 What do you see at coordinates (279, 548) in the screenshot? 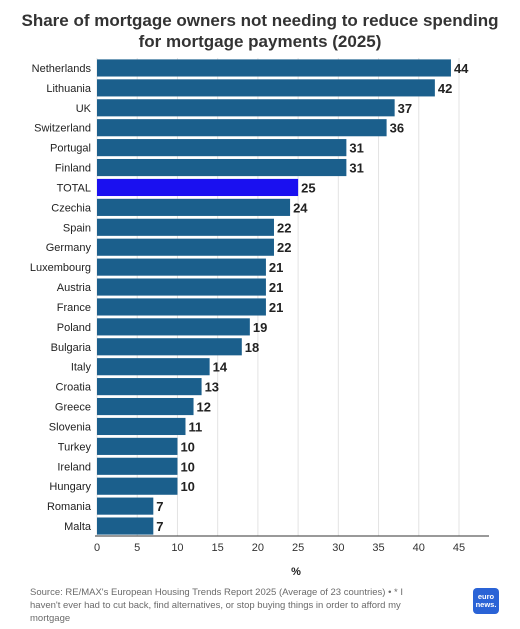
I see `x-tick-labels: 0 5 10 15 20 25 30 35 40 45` at bounding box center [279, 548].